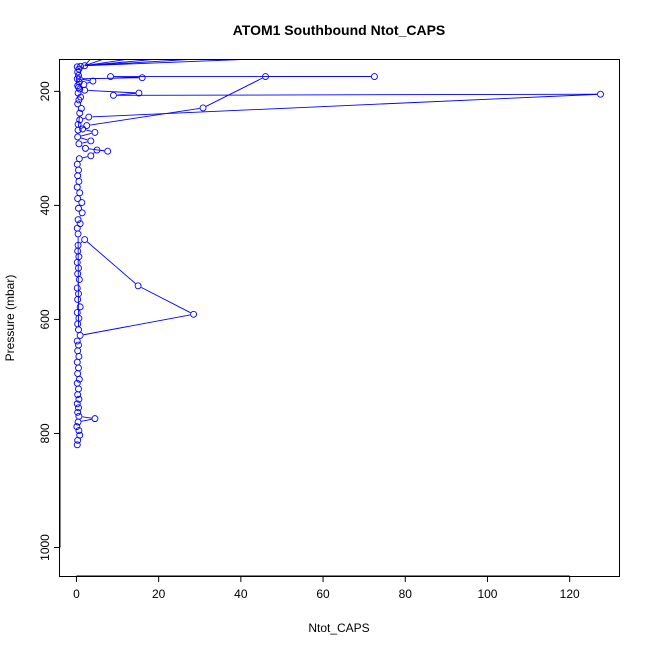  Describe the element at coordinates (323, 594) in the screenshot. I see `x-tick-label: 60` at that location.